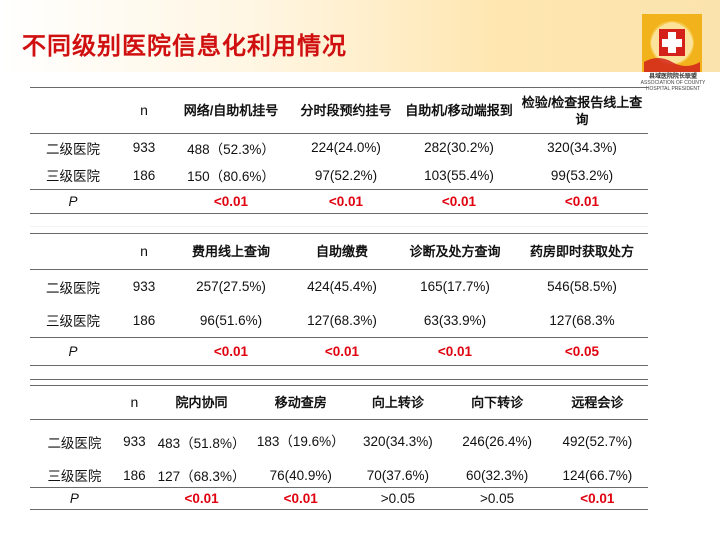 Image resolution: width=720 pixels, height=540 pixels. What do you see at coordinates (339, 402) in the screenshot?
I see `table-header-row: n 院内协同 移动查房 向上转诊 向下转诊 远程会诊` at bounding box center [339, 402].